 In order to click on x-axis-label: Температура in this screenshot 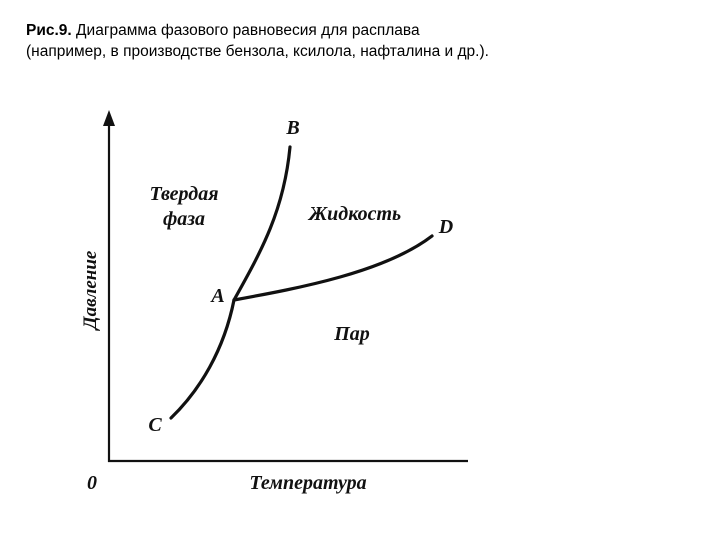, I will do `click(307, 483)`.